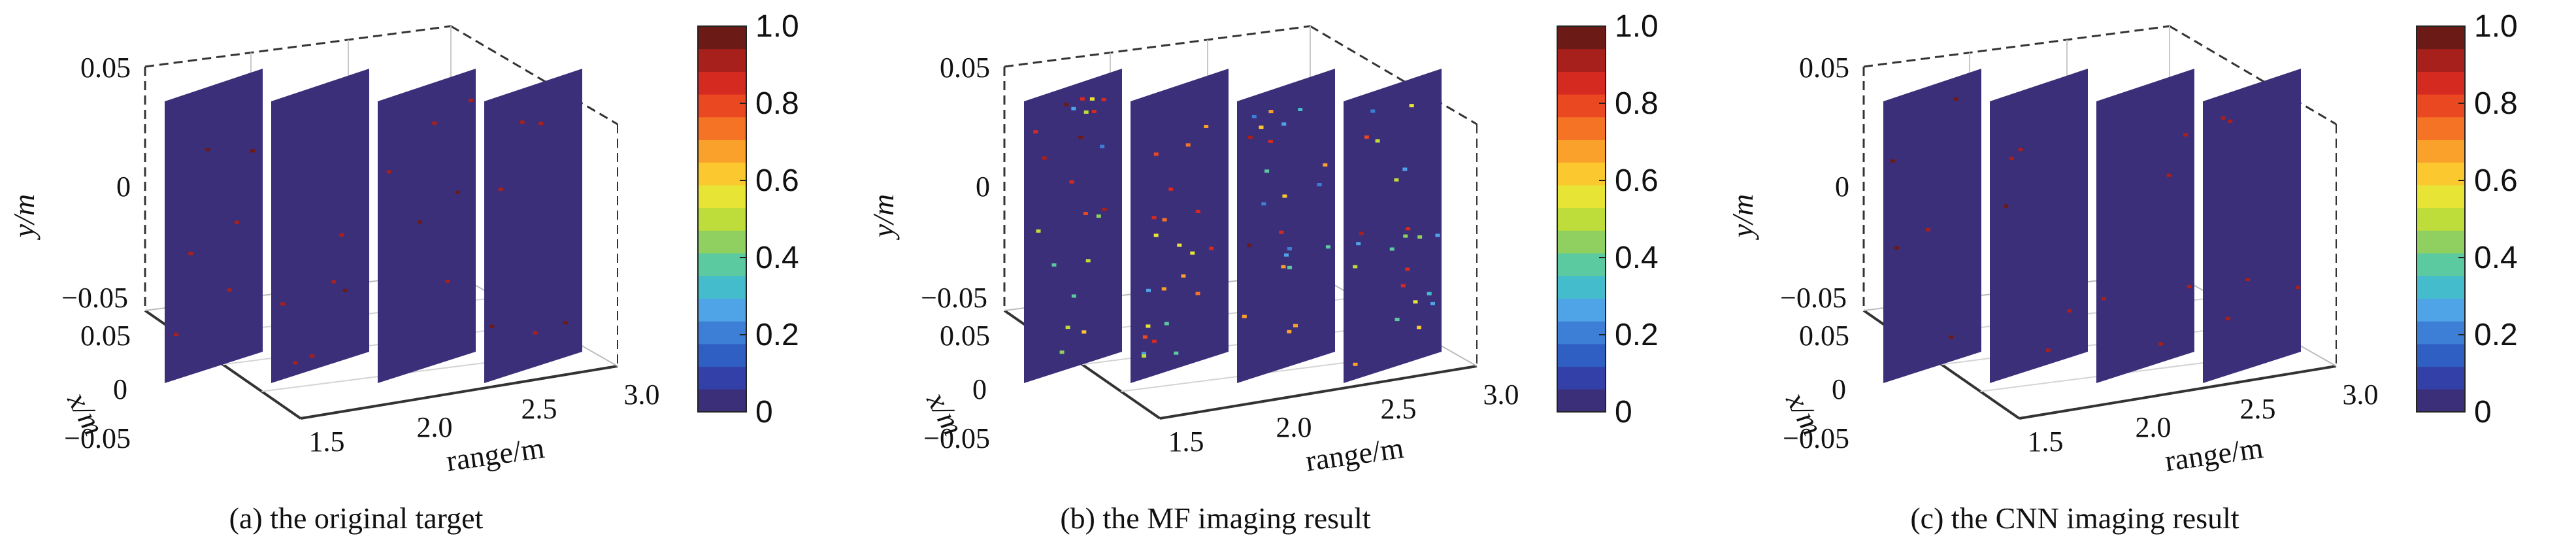  Describe the element at coordinates (2496, 181) in the screenshot. I see `colorbar-tick-label: 0.6` at that location.